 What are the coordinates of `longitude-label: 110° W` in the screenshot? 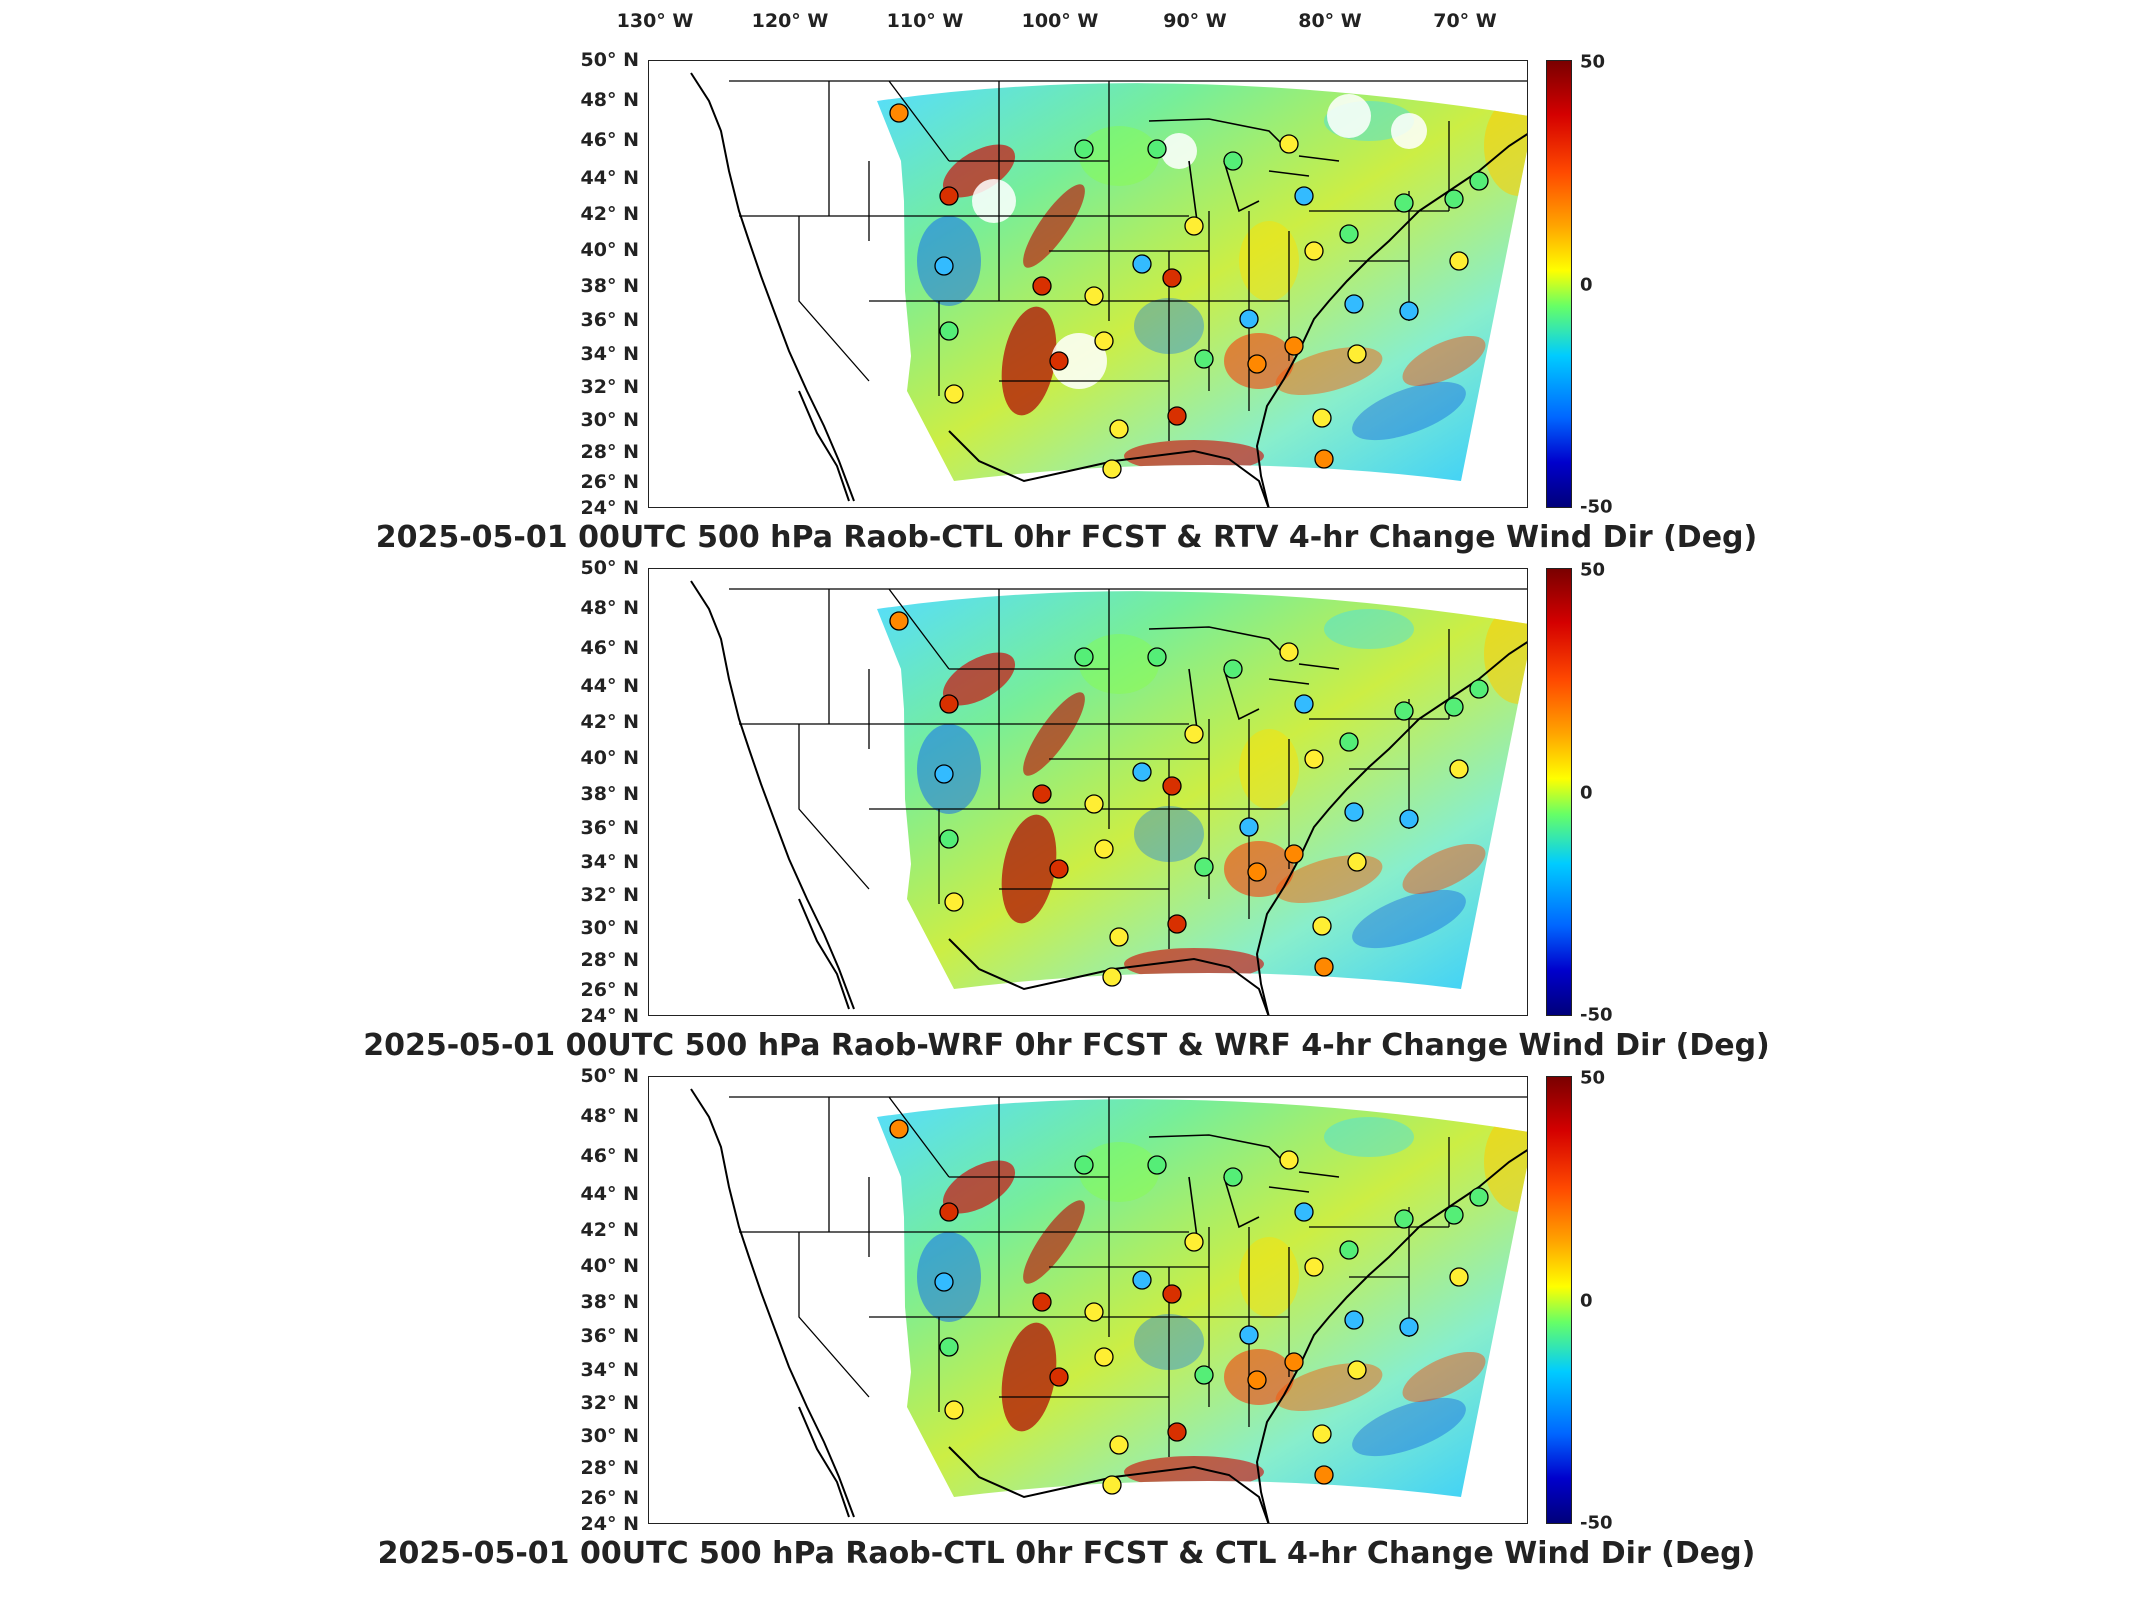 It's located at (925, 21).